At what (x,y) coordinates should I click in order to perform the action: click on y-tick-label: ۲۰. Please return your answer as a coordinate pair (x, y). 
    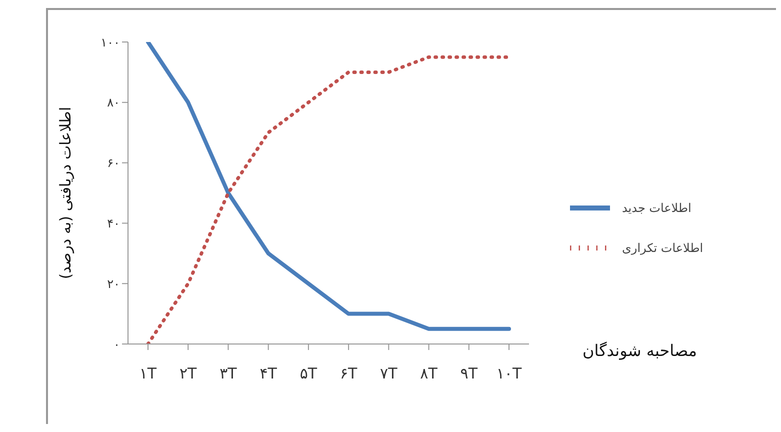
    Looking at the image, I should click on (113, 283).